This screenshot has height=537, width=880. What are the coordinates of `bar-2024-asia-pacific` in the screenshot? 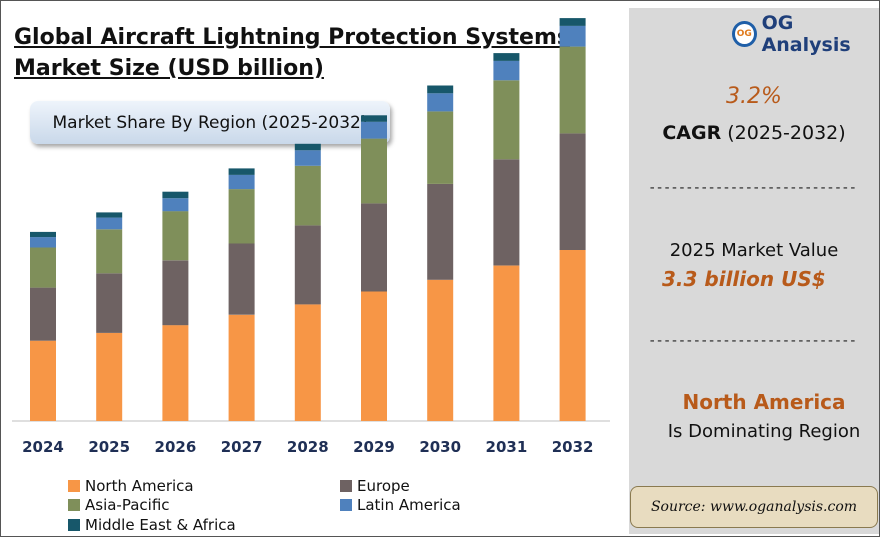 It's located at (43, 267).